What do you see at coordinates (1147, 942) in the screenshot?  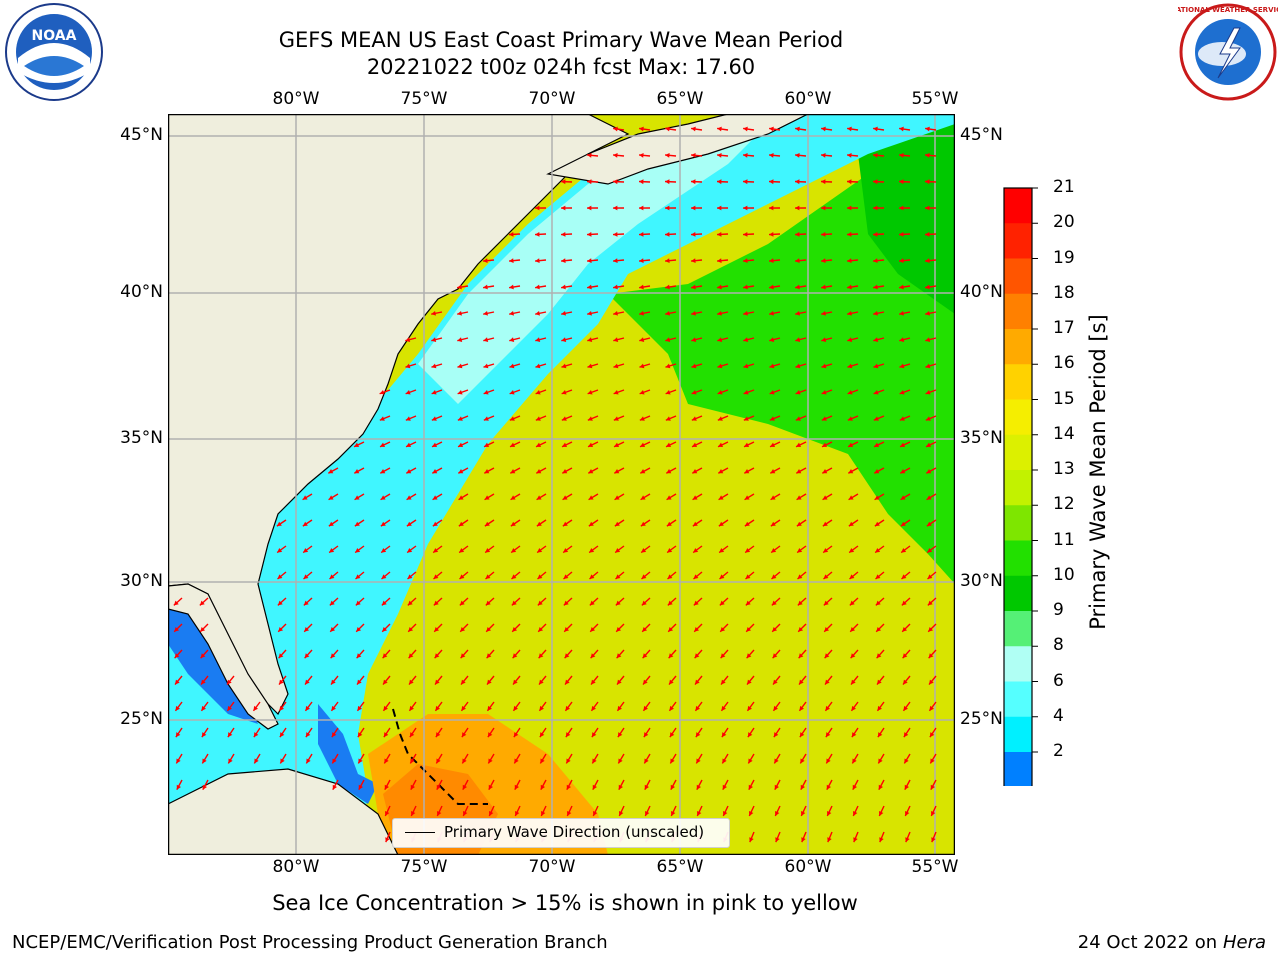 I see `footer-date-text: 24 Oct 2022 on` at bounding box center [1147, 942].